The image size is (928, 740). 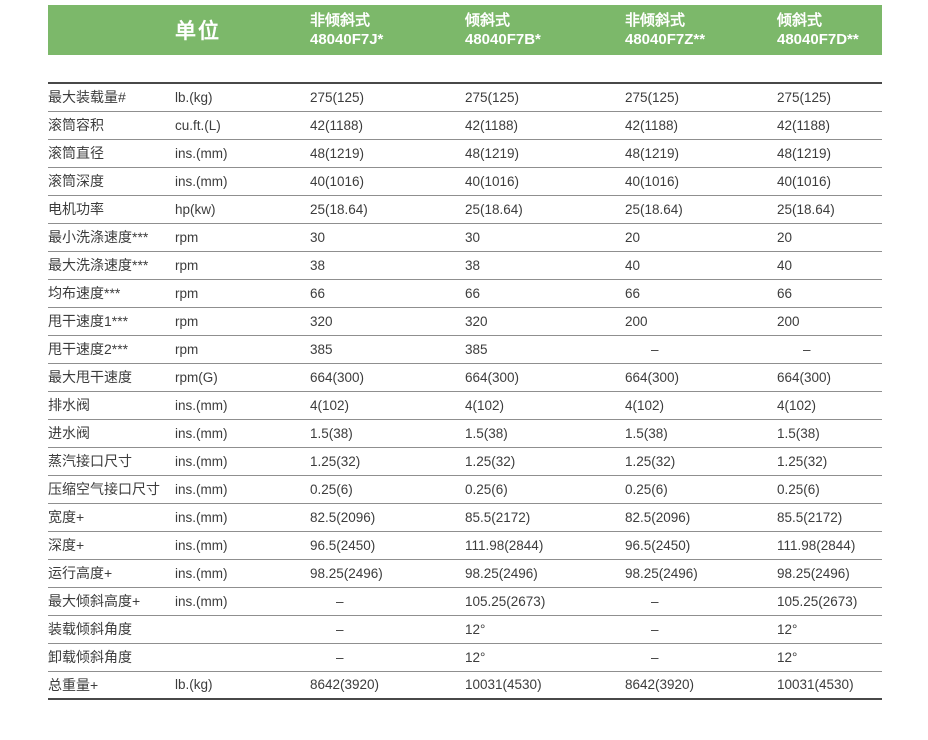 I want to click on cell-value: 200, so click(x=701, y=321).